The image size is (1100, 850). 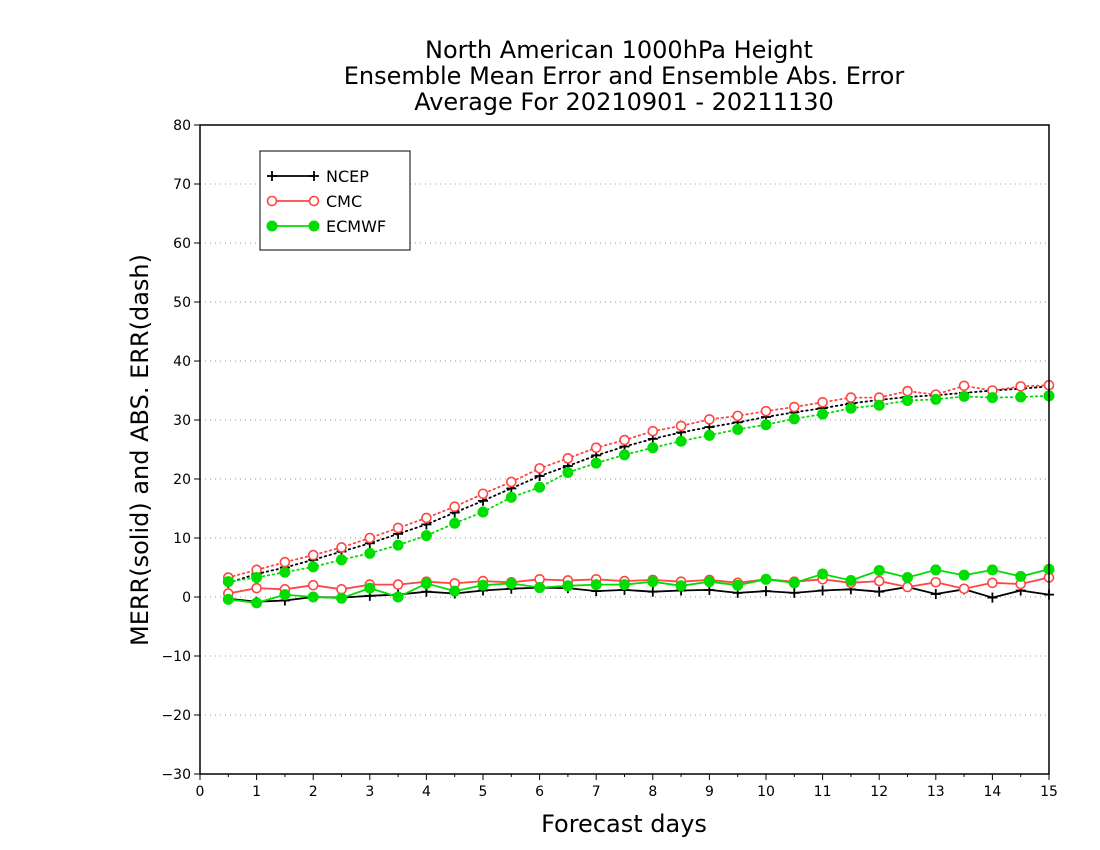 What do you see at coordinates (639, 585) in the screenshot?
I see `series-cmc-merr` at bounding box center [639, 585].